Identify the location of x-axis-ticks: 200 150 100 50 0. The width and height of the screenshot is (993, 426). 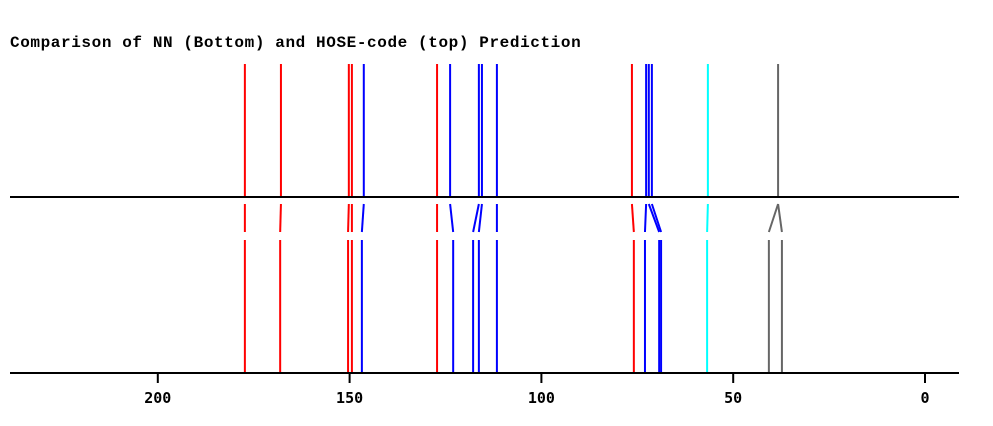
(537, 390).